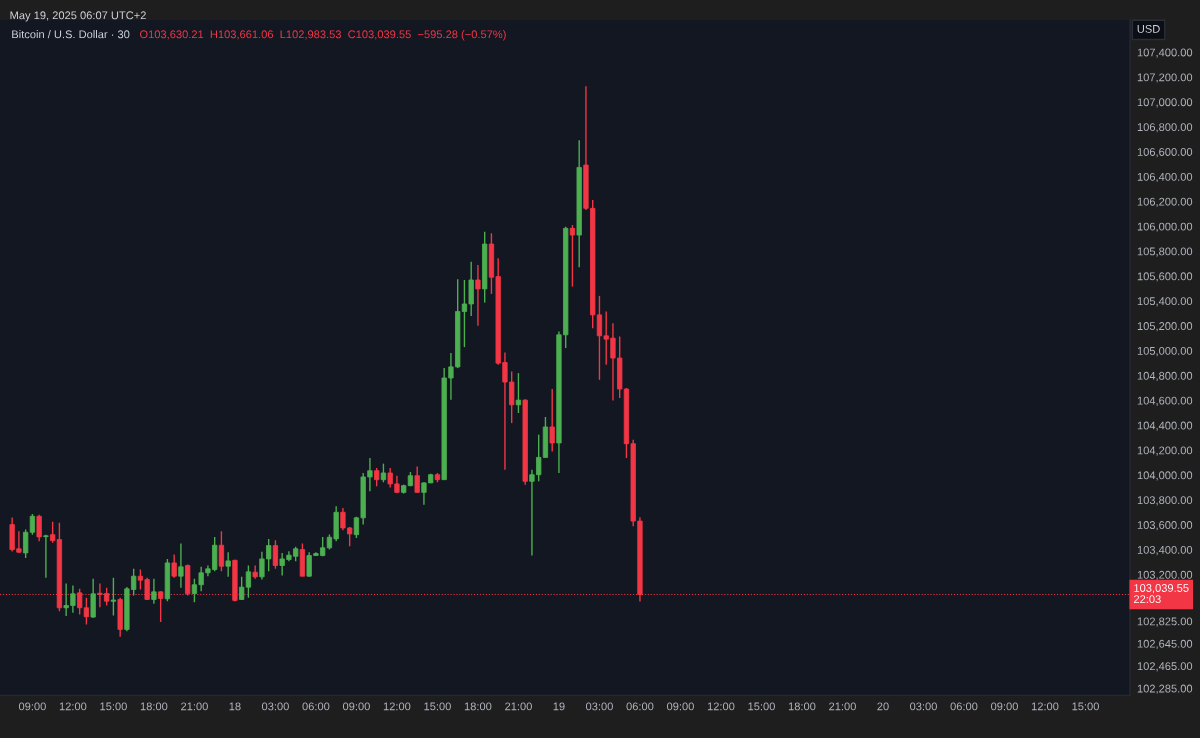  What do you see at coordinates (235, 706) in the screenshot?
I see `x-tick-label: 18` at bounding box center [235, 706].